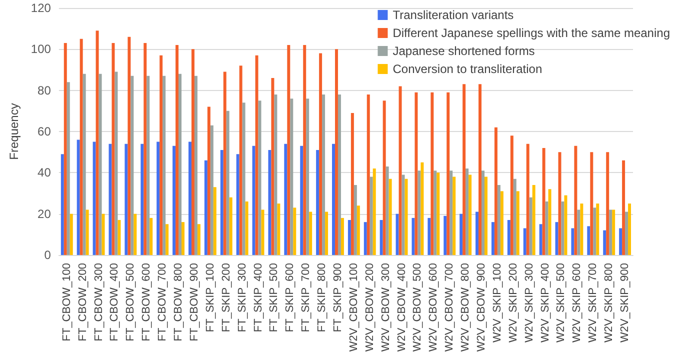  I want to click on x-tick-label: W2V_CBOW_300, so click(386, 307).